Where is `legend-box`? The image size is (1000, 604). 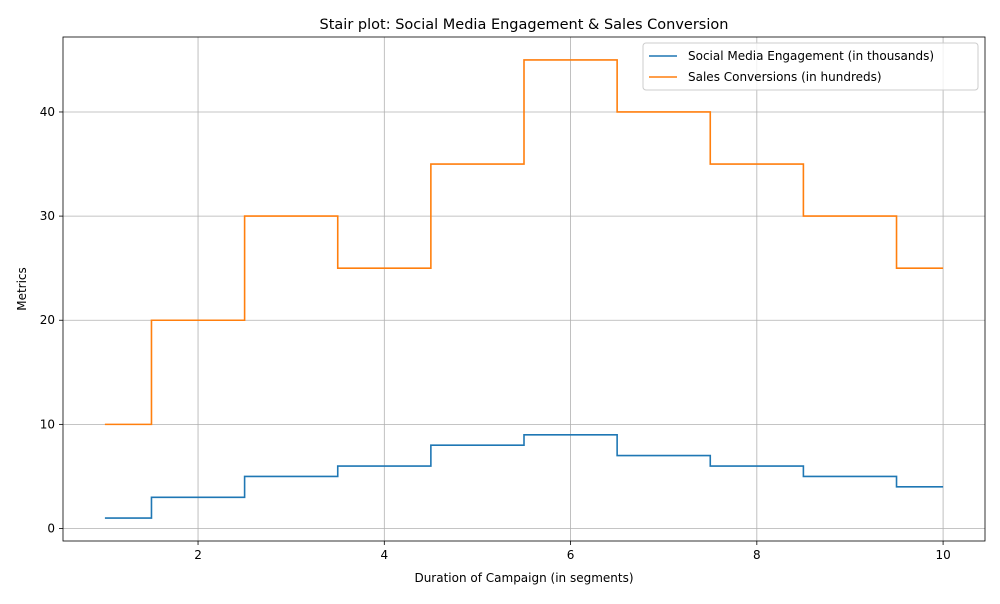 legend-box is located at coordinates (810, 66).